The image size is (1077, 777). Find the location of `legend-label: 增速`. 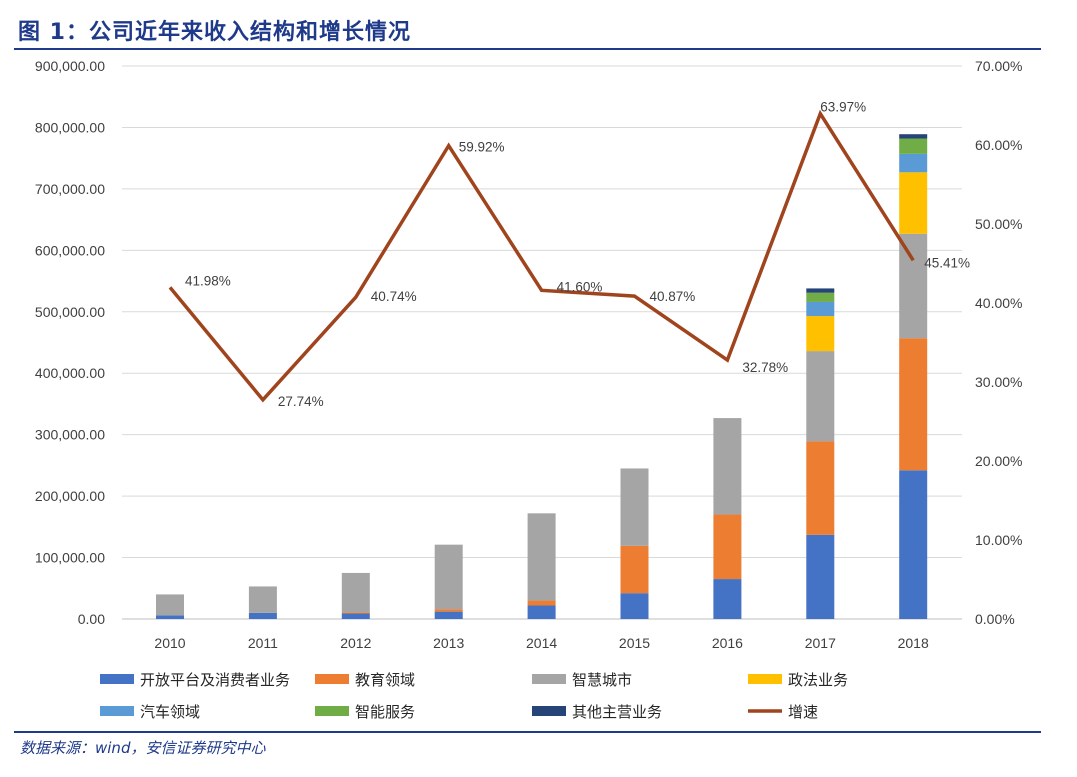

legend-label: 增速 is located at coordinates (803, 712).